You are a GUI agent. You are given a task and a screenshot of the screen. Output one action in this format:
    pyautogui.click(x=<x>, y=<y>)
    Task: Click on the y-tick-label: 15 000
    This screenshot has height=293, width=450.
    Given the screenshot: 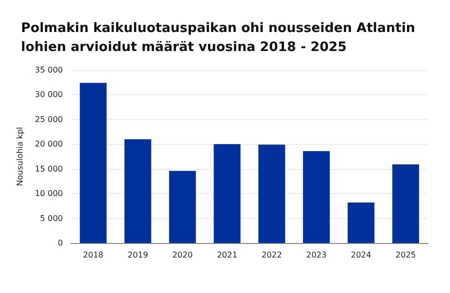 What is the action you would take?
    pyautogui.click(x=48, y=169)
    